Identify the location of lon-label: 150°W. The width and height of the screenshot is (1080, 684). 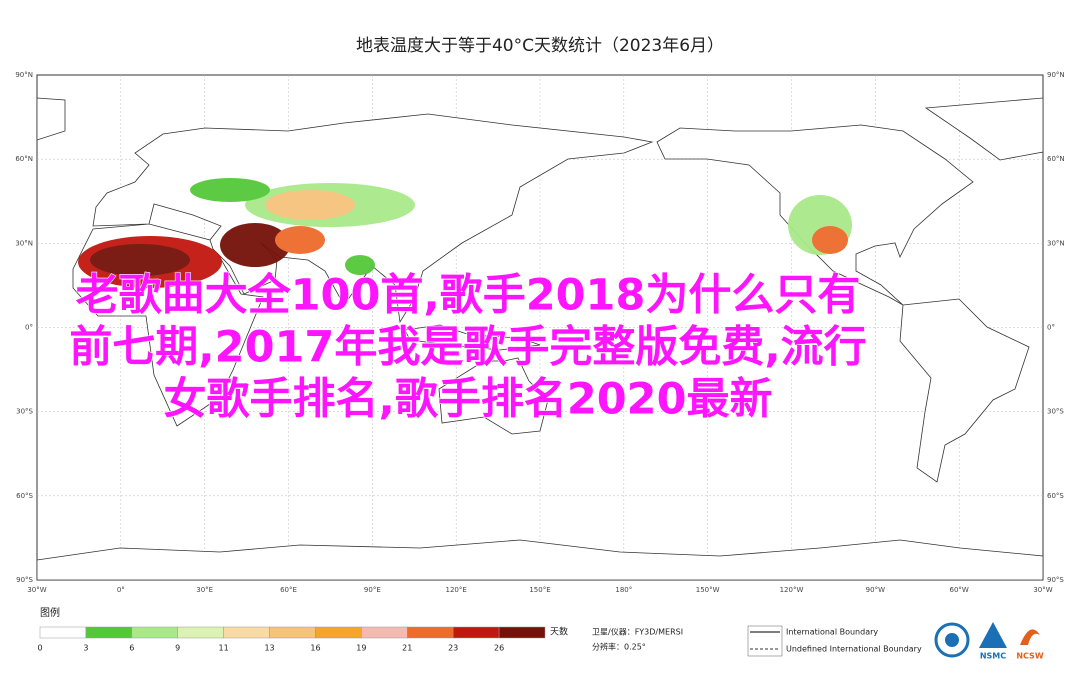
(708, 590).